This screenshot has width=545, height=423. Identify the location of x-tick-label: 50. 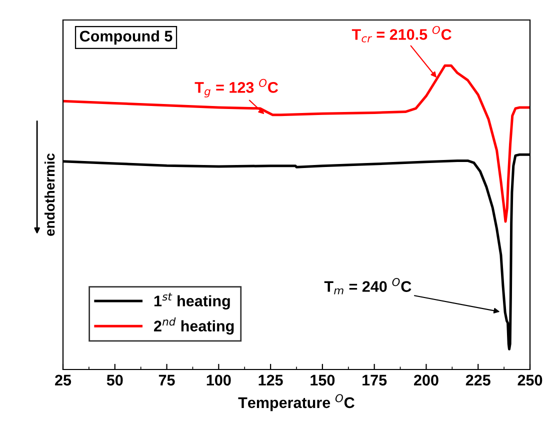
(114, 380).